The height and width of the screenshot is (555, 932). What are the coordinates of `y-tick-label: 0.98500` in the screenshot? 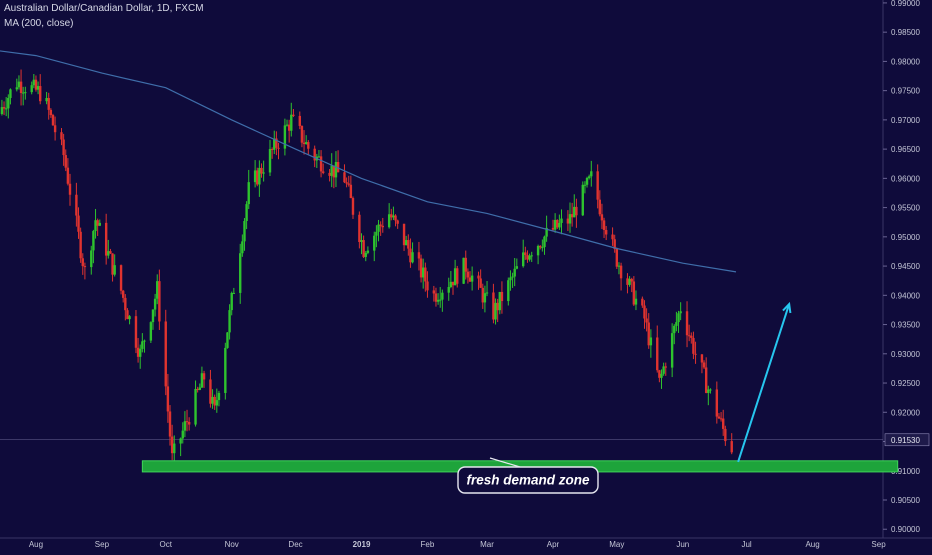 It's located at (905, 32).